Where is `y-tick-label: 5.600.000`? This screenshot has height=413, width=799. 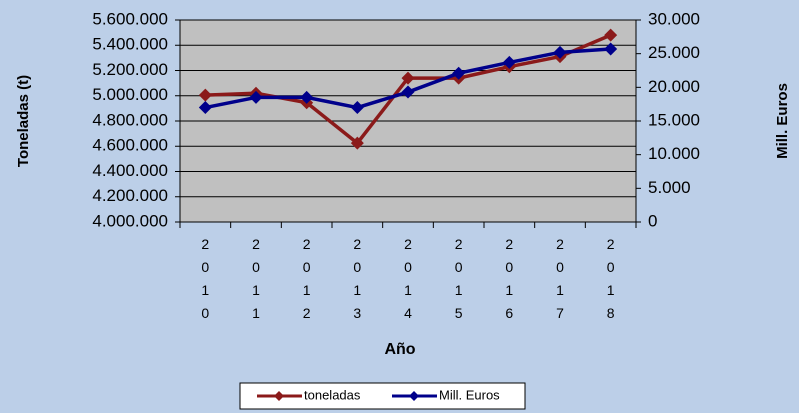 y-tick-label: 5.600.000 is located at coordinates (130, 18).